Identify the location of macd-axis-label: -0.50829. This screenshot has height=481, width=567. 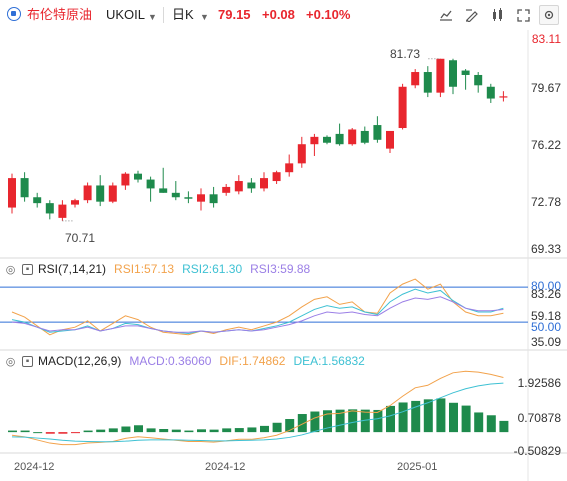
(537, 451).